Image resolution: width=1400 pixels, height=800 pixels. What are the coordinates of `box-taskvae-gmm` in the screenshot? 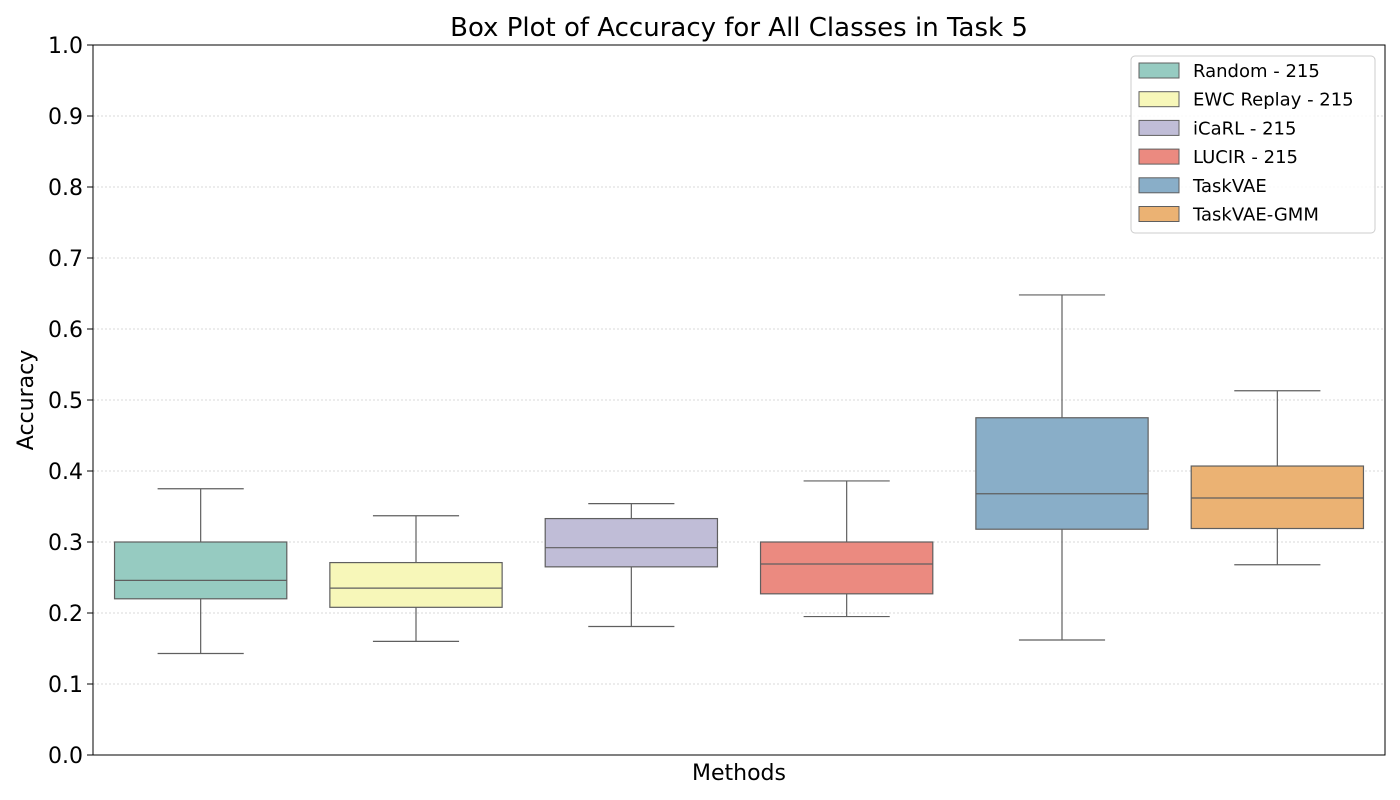 It's located at (1277, 478).